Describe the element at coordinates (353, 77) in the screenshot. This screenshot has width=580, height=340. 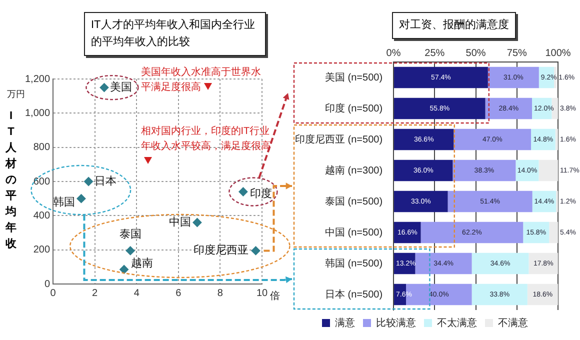
I see `y-tick-label: 美国 (n=500)` at that location.